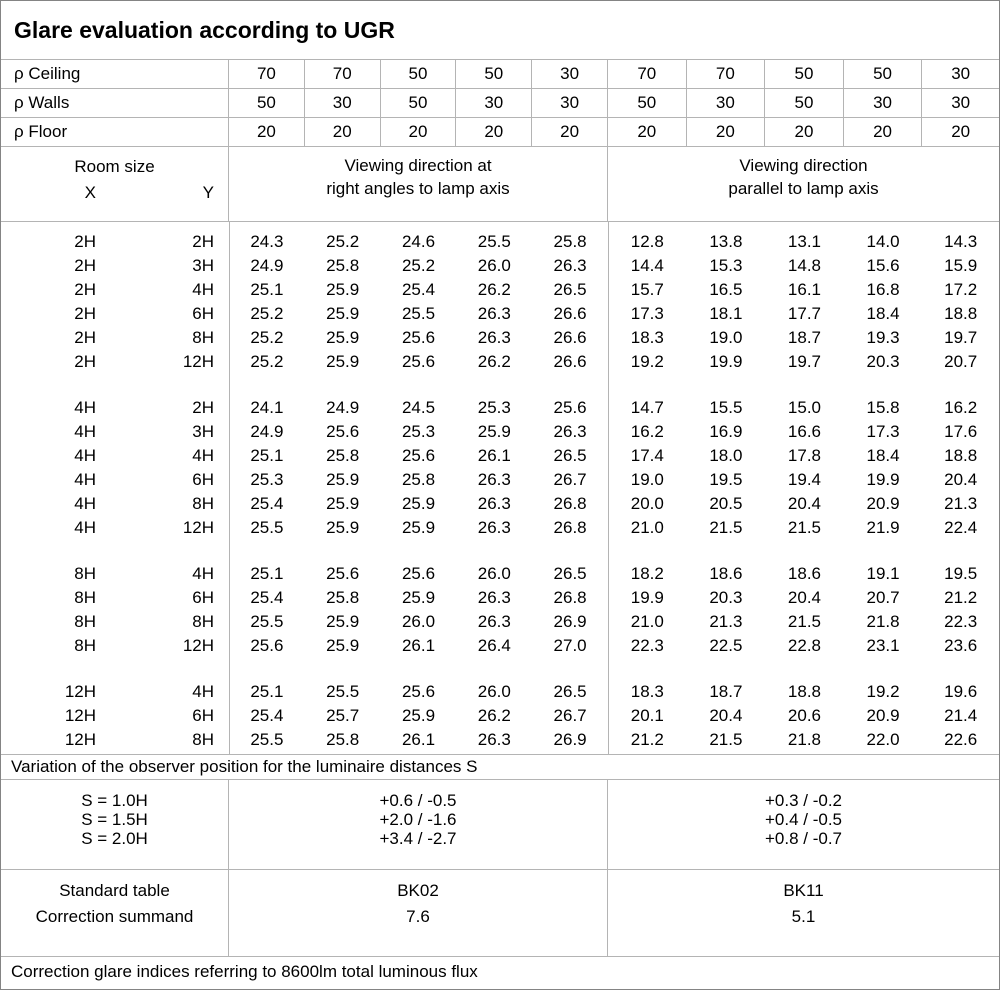 The height and width of the screenshot is (1000, 1000). What do you see at coordinates (804, 337) in the screenshot?
I see `ugr-value: 18.7` at bounding box center [804, 337].